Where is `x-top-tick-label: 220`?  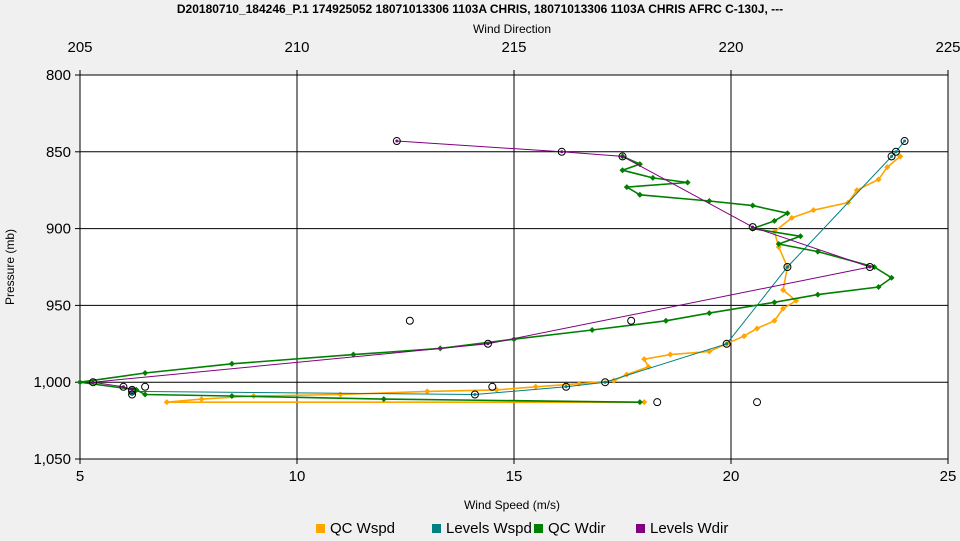
x-top-tick-label: 220 is located at coordinates (730, 47).